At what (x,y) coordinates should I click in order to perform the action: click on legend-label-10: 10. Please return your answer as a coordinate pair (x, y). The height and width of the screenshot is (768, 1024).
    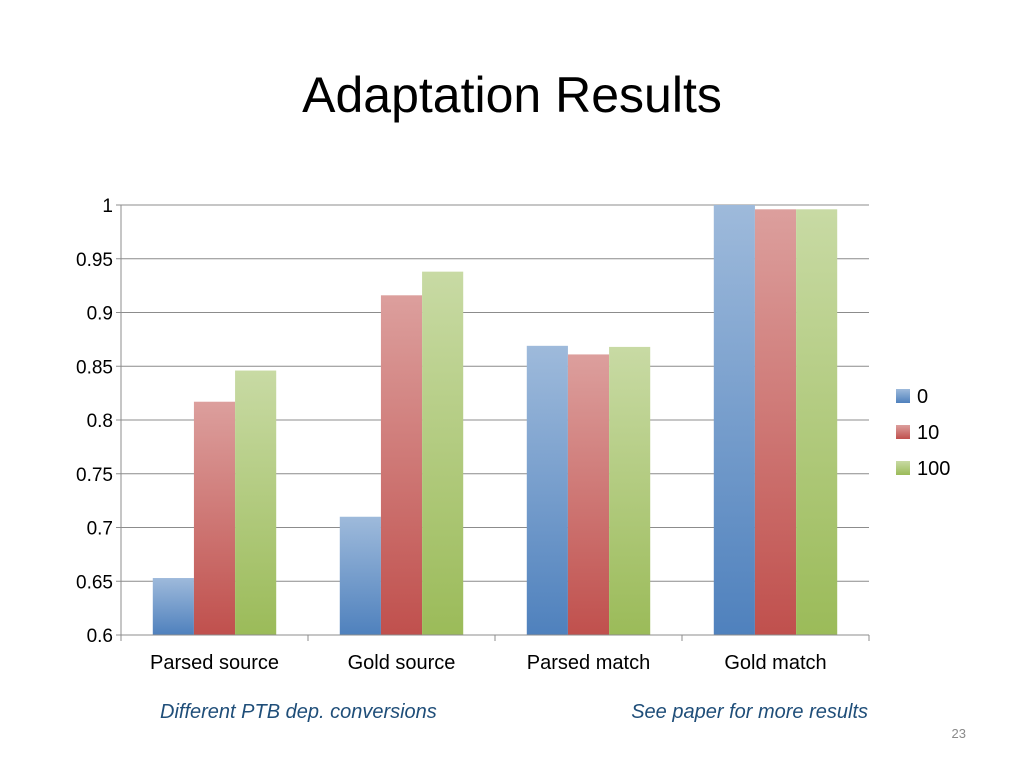
    Looking at the image, I should click on (928, 433).